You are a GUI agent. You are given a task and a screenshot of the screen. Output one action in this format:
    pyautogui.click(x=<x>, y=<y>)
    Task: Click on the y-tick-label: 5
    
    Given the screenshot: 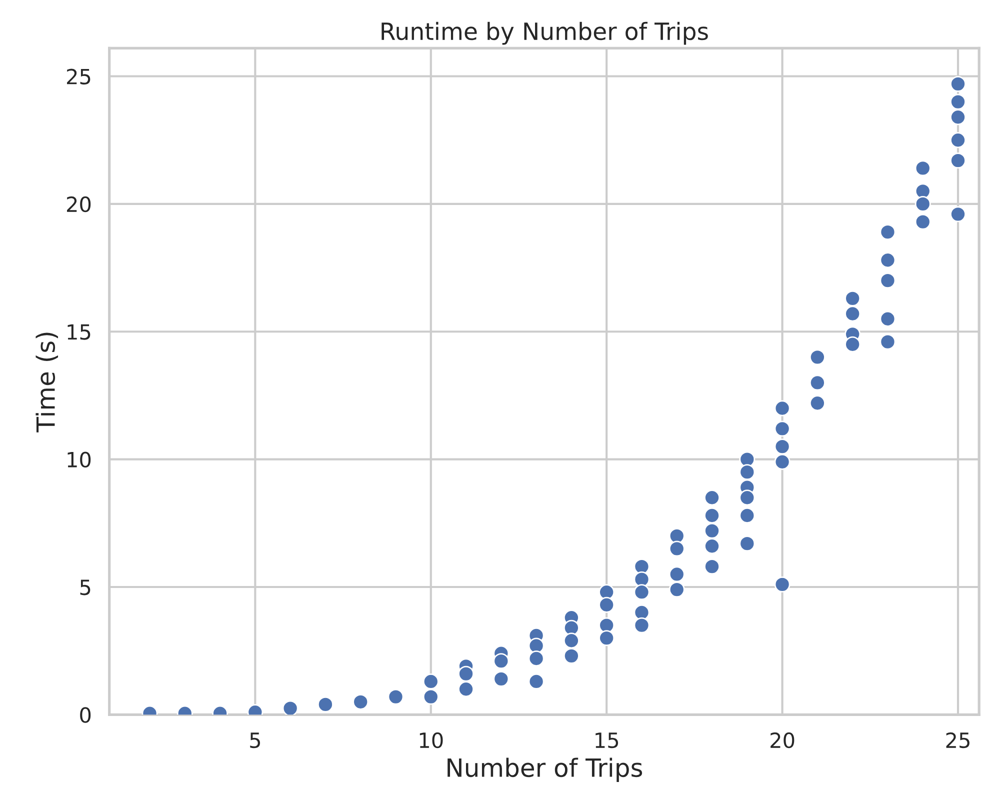 What is the action you would take?
    pyautogui.click(x=85, y=588)
    